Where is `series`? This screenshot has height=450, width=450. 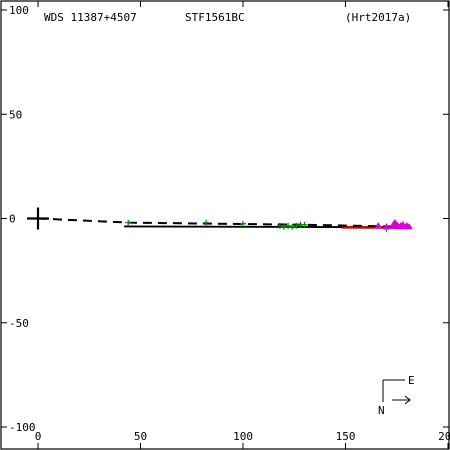 series is located at coordinates (220, 219).